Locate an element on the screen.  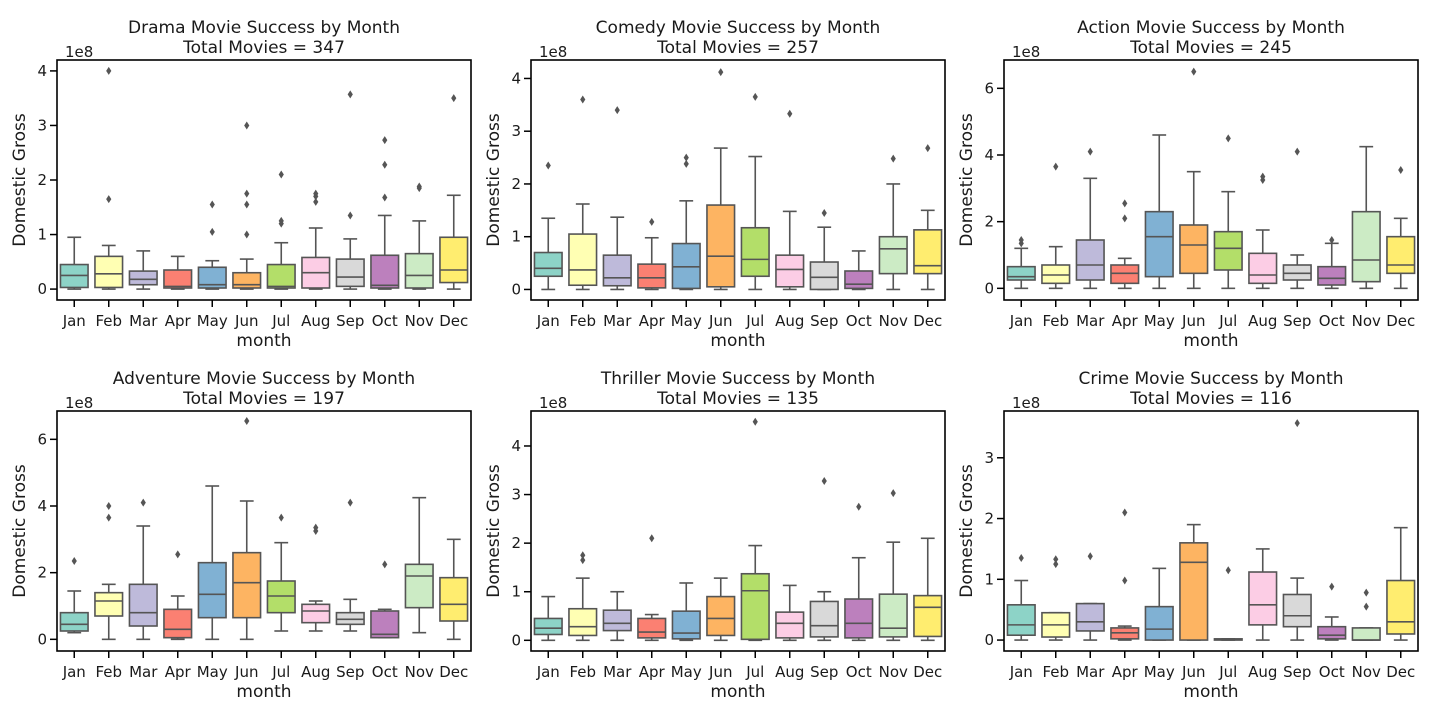
x-tick-label: Nov is located at coordinates (419, 672).